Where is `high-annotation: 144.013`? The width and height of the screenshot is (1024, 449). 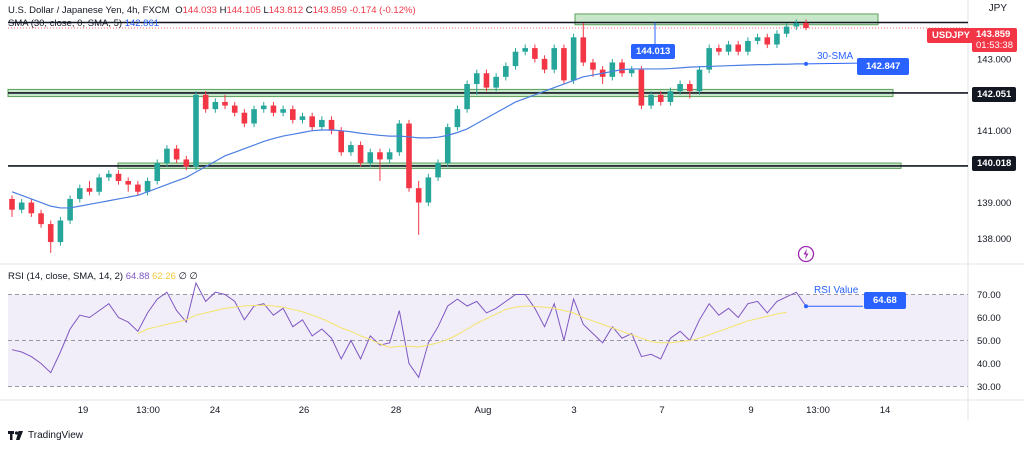 high-annotation: 144.013 is located at coordinates (653, 51).